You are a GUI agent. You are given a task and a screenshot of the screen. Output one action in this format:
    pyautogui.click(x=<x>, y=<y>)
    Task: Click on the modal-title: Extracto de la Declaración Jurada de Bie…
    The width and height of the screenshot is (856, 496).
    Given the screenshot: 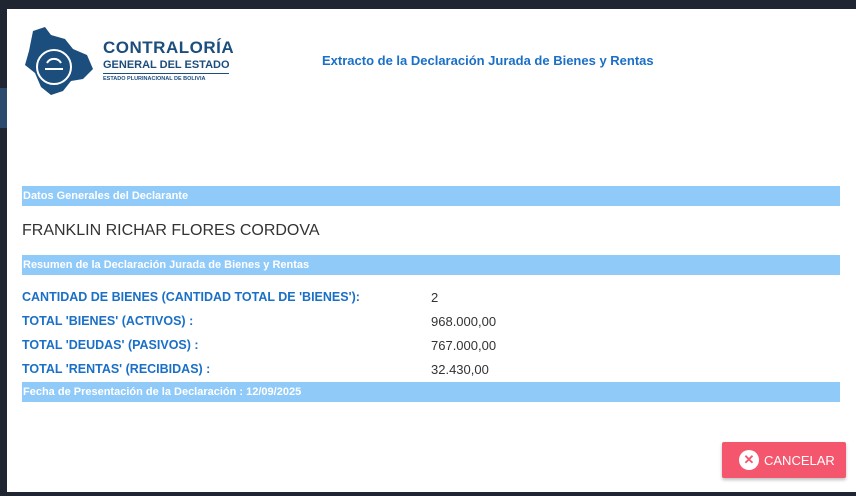 What is the action you would take?
    pyautogui.click(x=488, y=60)
    